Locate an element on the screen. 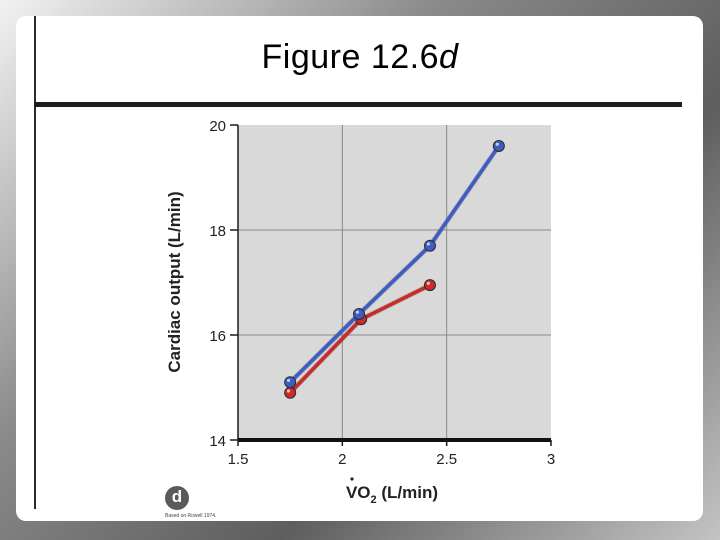 Image resolution: width=720 pixels, height=540 pixels. series-group is located at coordinates (394, 269).